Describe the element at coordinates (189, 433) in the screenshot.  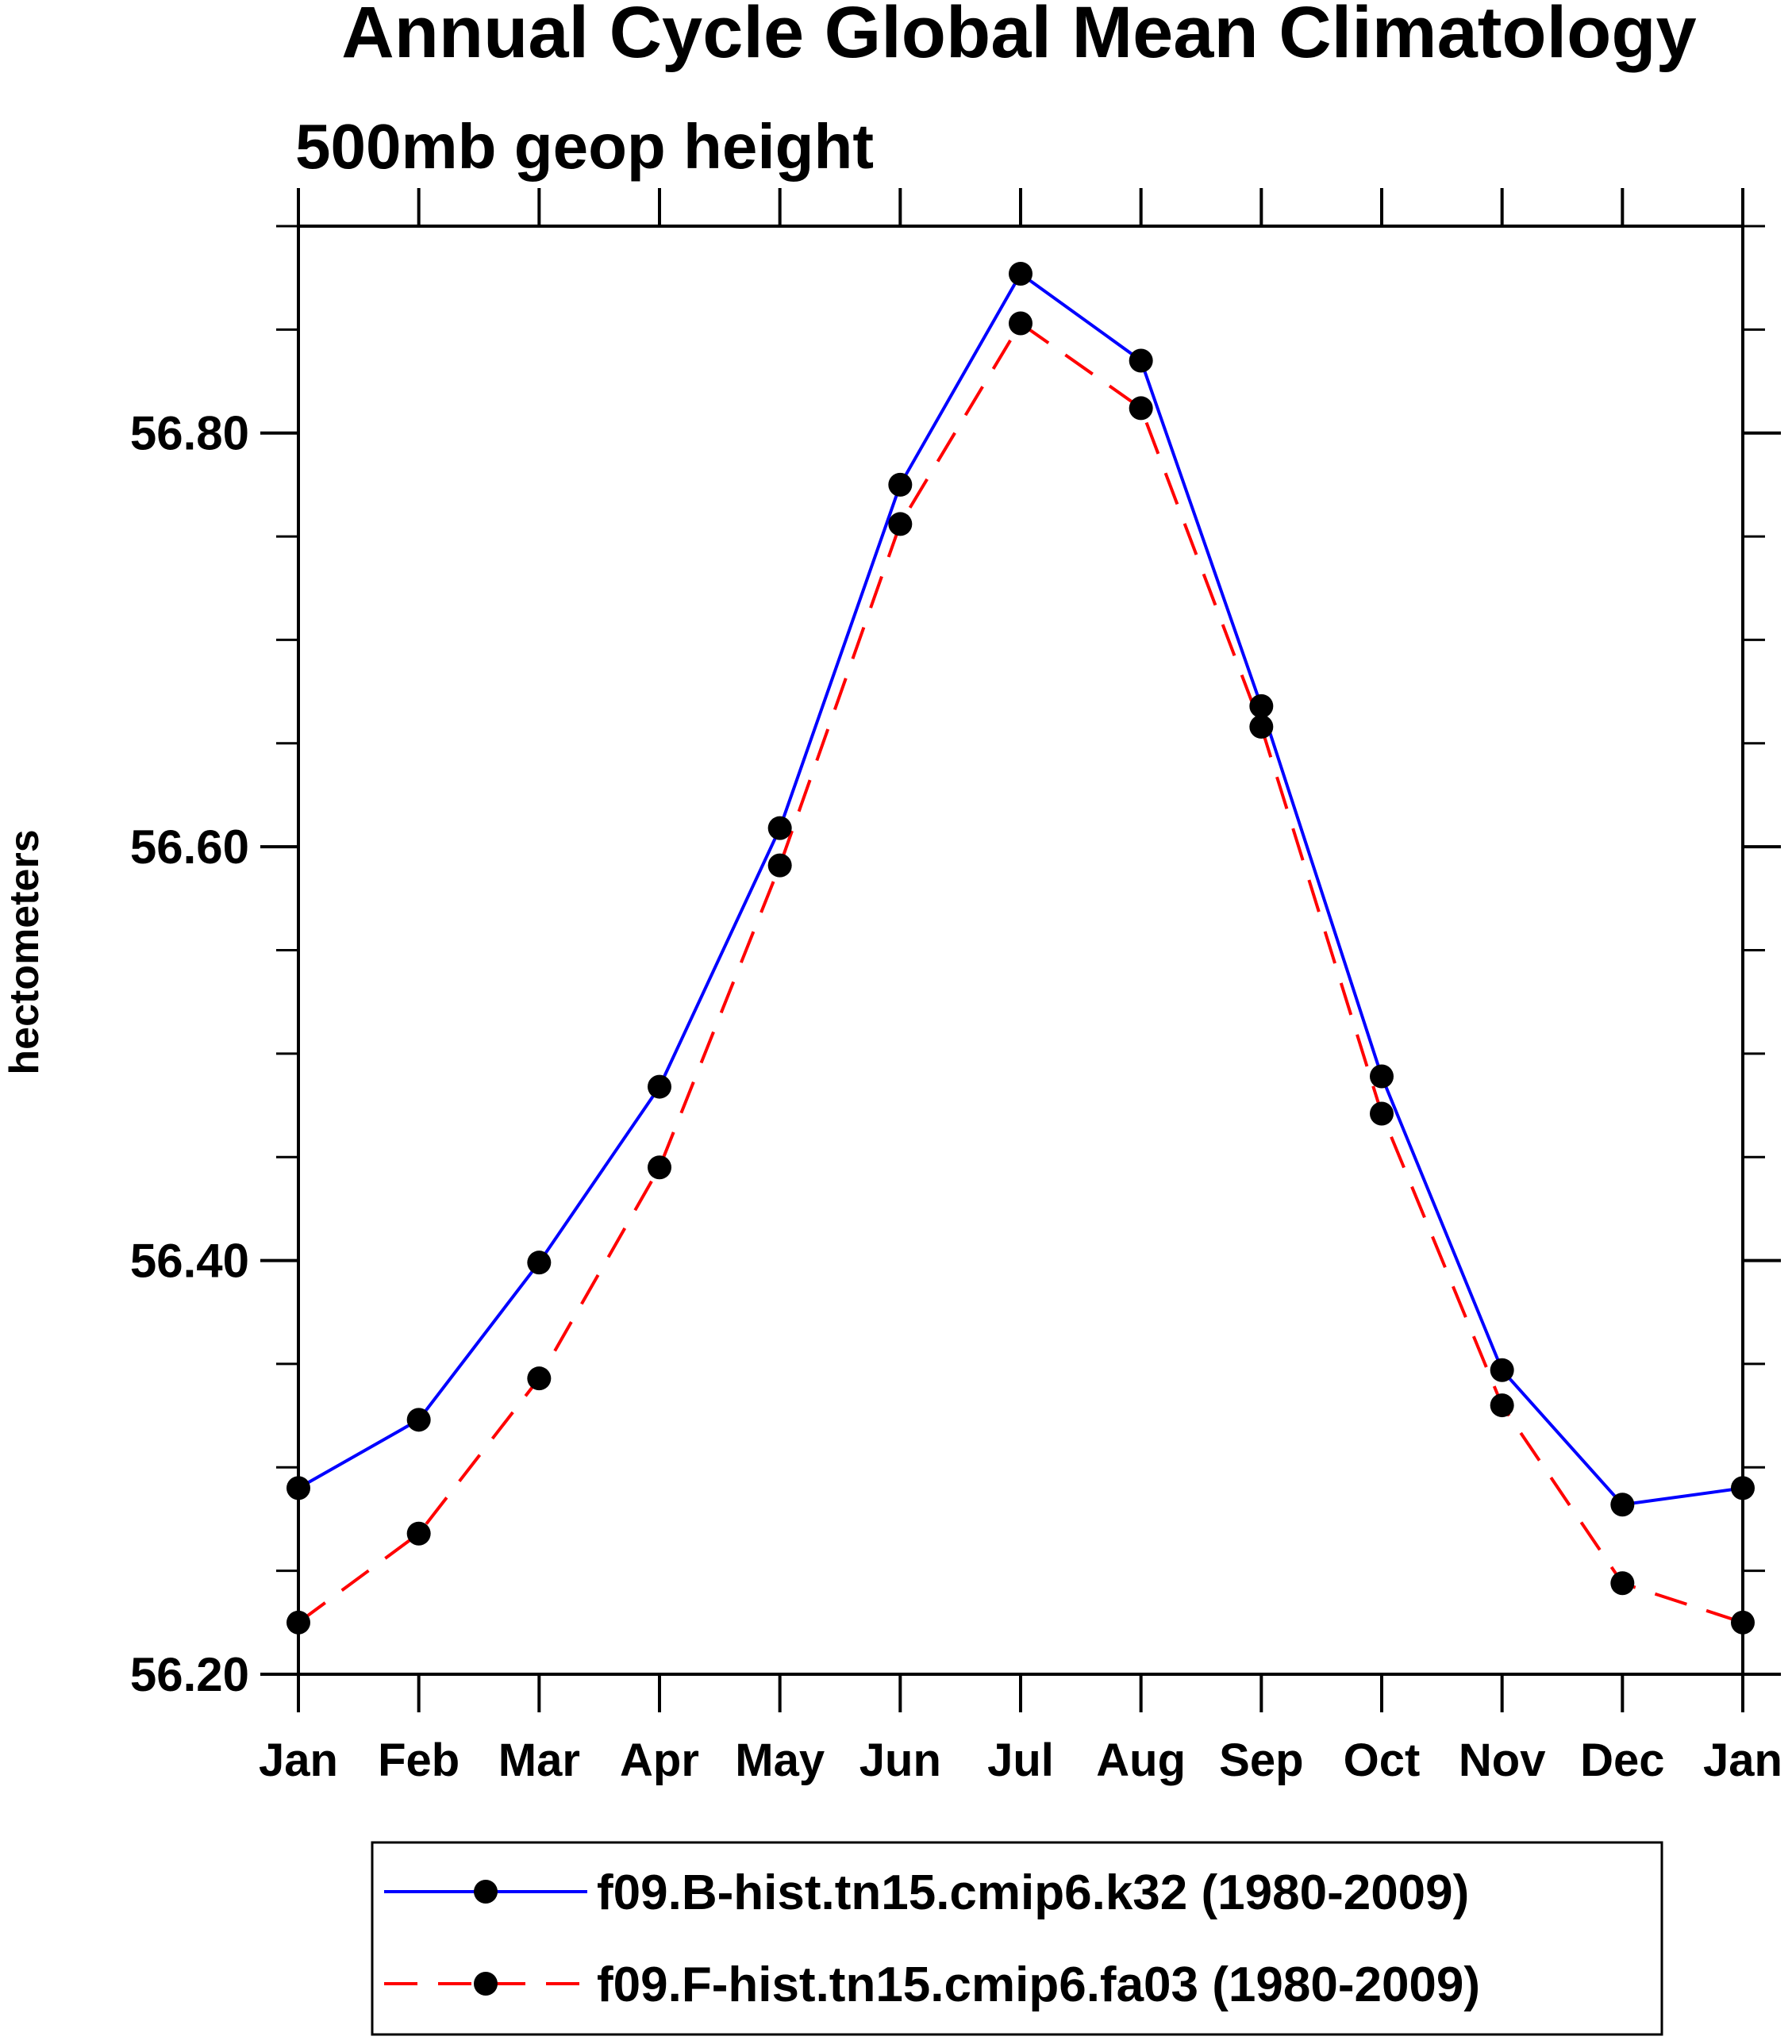
I see `y-tick-label: 56.80` at that location.